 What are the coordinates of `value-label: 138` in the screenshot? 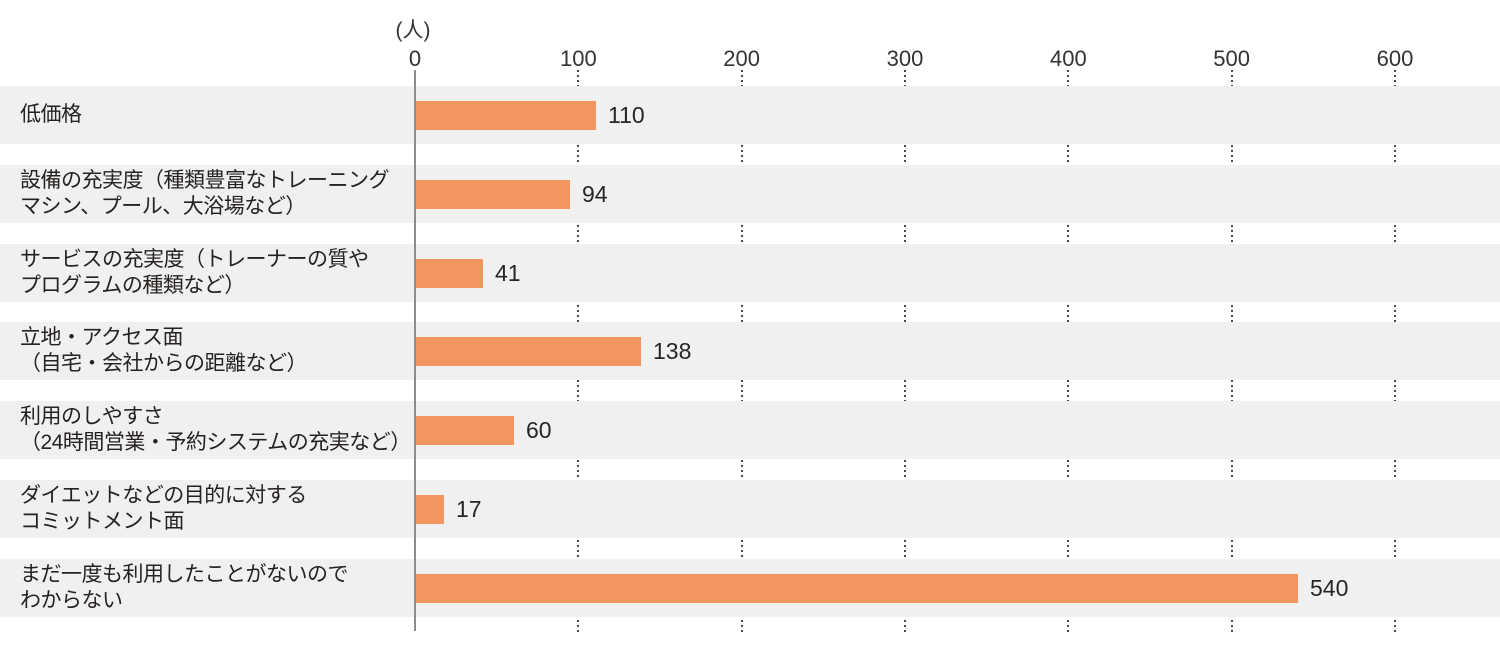 It's located at (672, 351).